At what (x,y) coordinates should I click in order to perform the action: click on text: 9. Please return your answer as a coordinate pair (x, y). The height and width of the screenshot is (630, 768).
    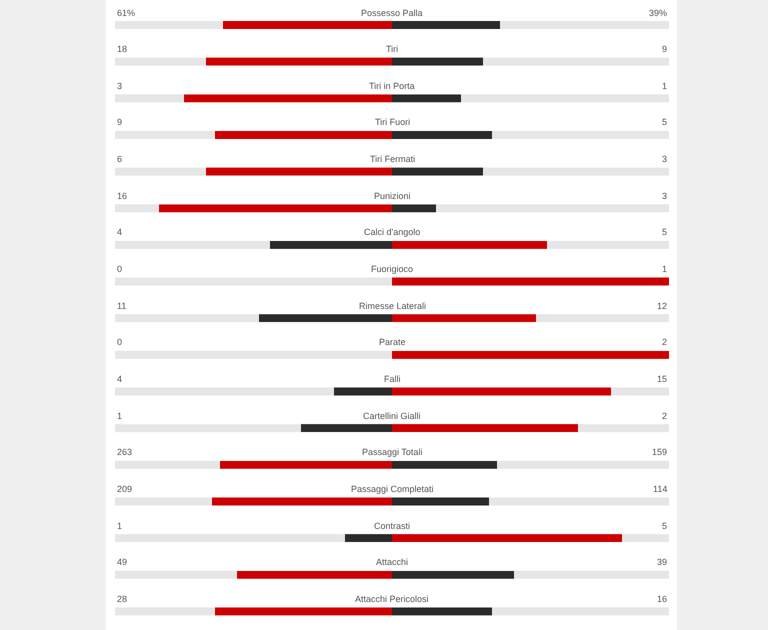
    Looking at the image, I should click on (119, 122).